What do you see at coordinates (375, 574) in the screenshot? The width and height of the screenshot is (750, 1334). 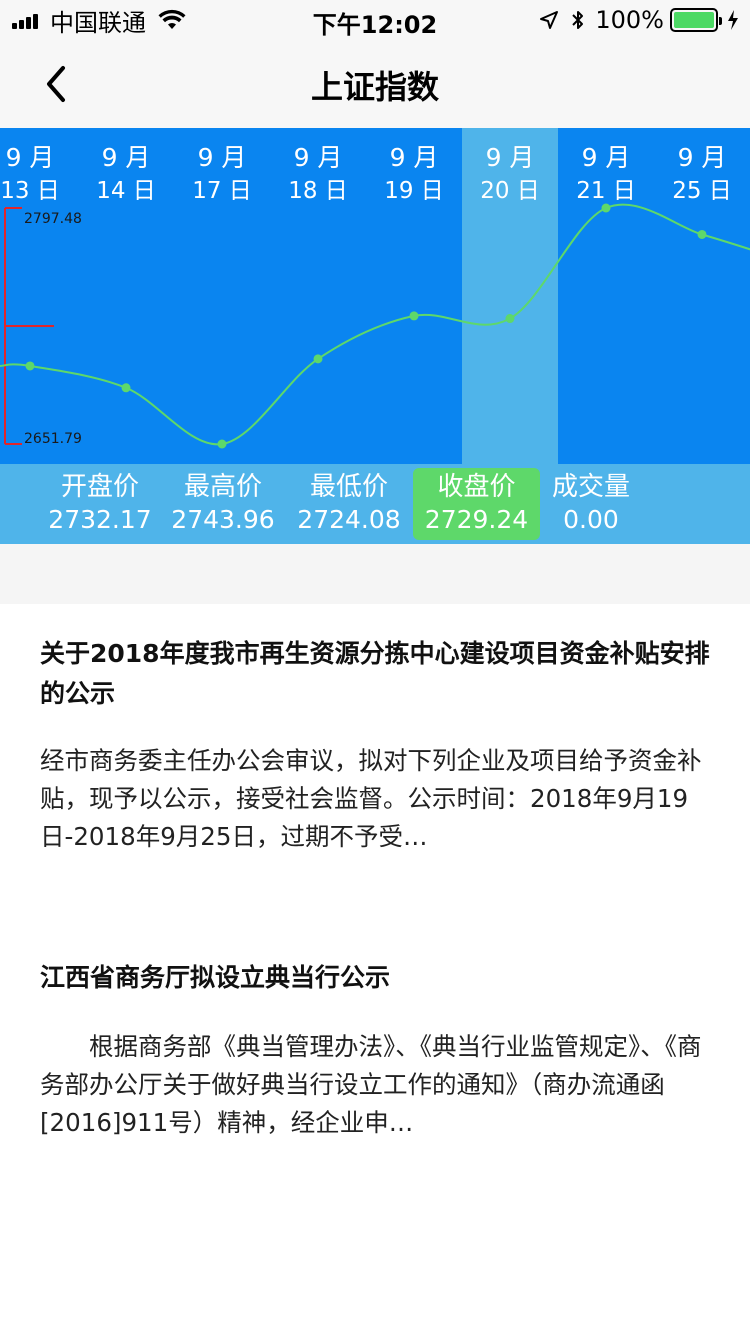 I see `section-divider` at bounding box center [375, 574].